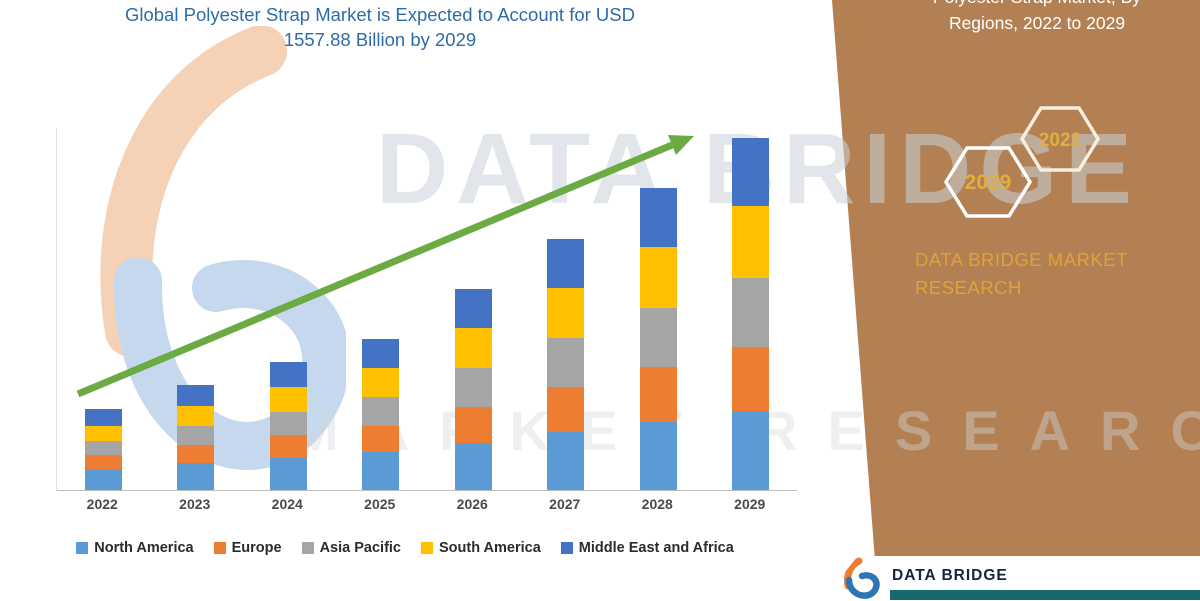 Image resolution: width=1200 pixels, height=601 pixels. What do you see at coordinates (256, 548) in the screenshot?
I see `legend-label: Europe` at bounding box center [256, 548].